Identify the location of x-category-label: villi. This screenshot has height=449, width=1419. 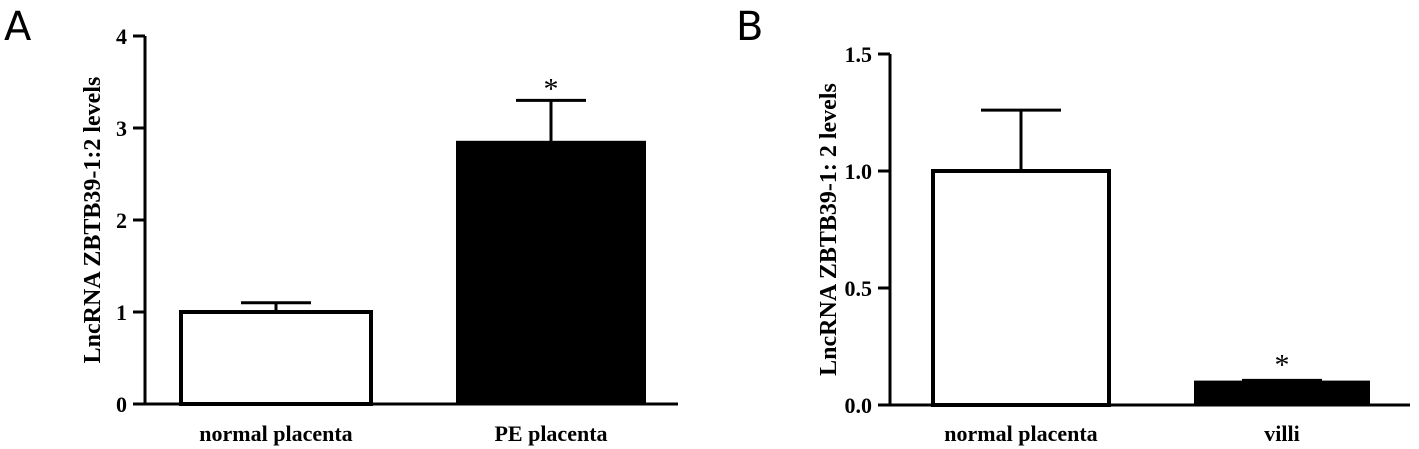
(1281, 433).